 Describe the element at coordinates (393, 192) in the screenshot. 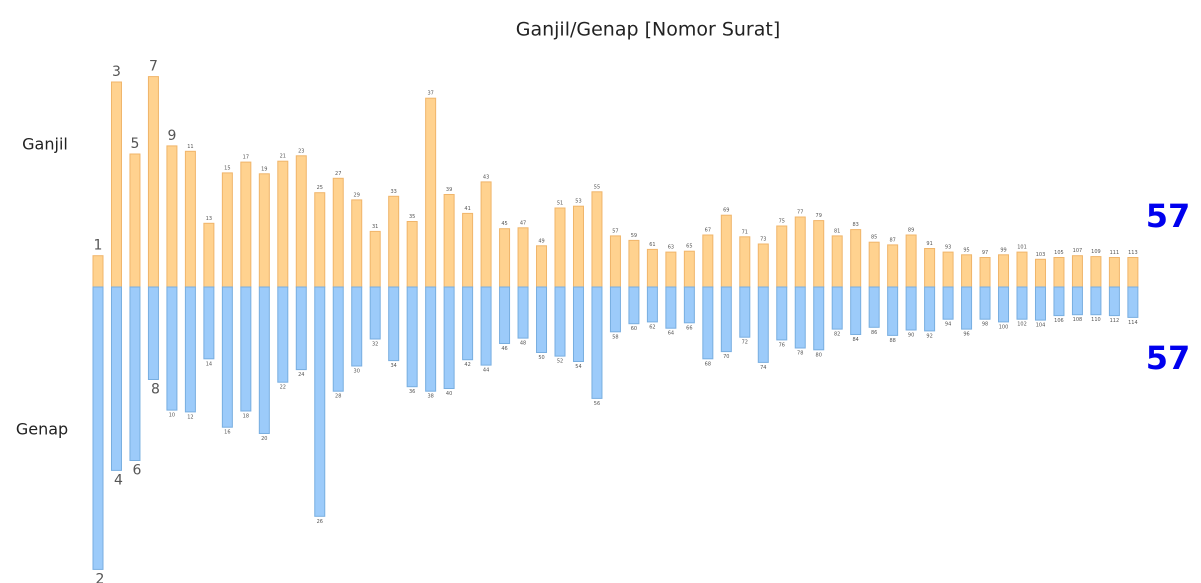

I see `bar-label: 33` at that location.